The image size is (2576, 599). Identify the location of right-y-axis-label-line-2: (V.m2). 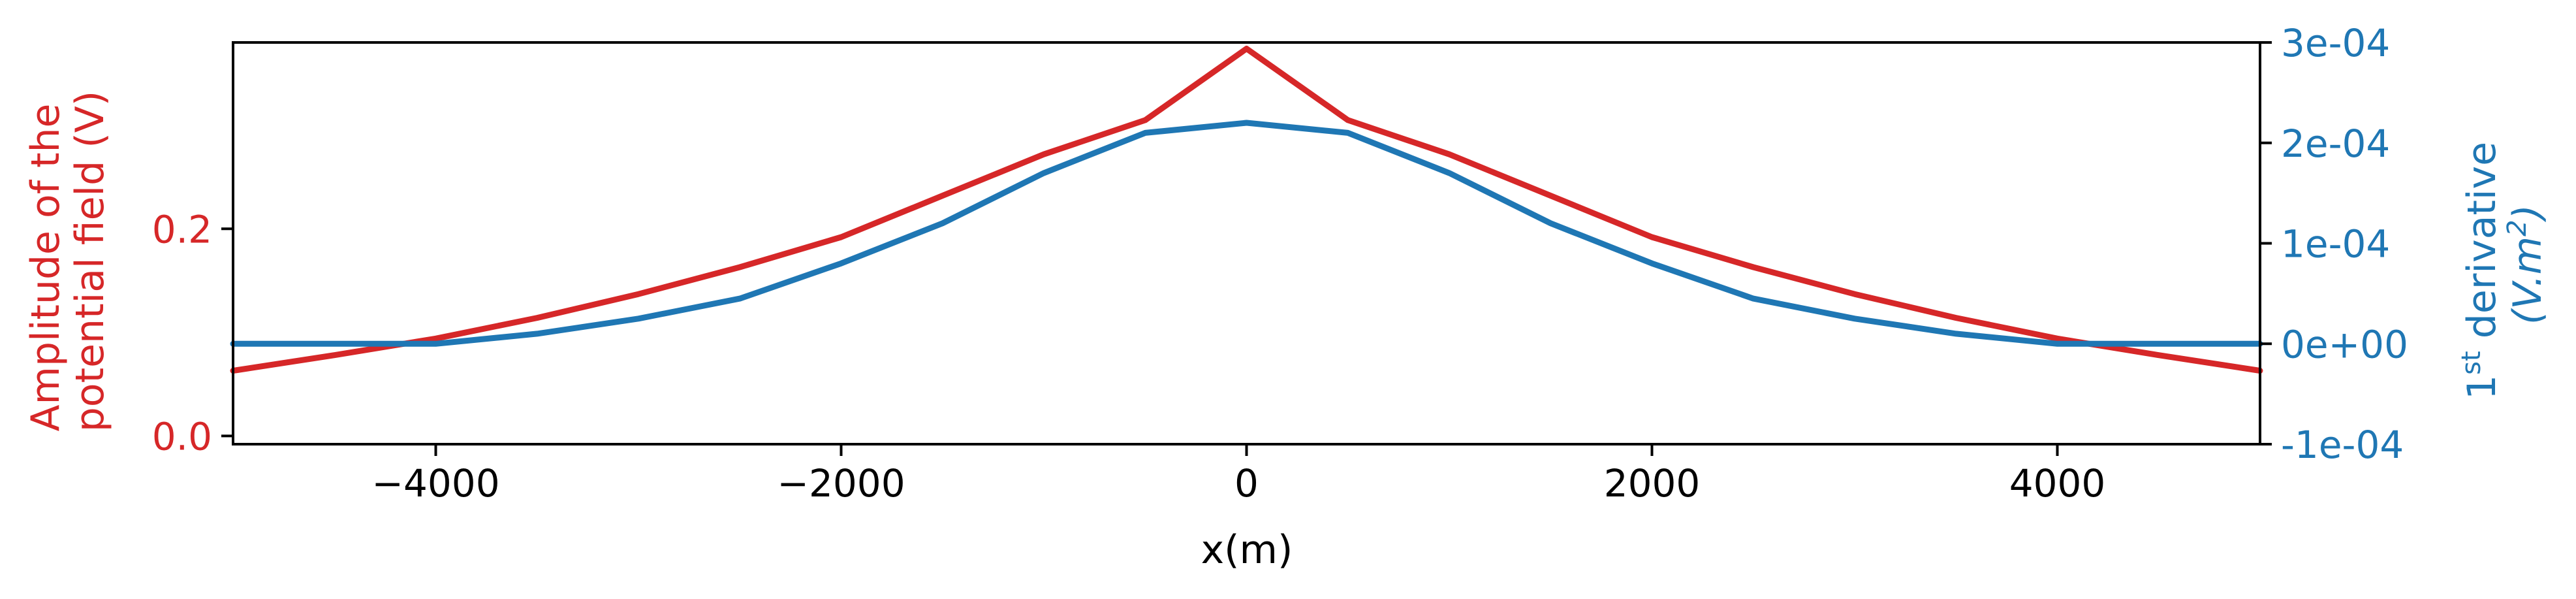
(2526, 265).